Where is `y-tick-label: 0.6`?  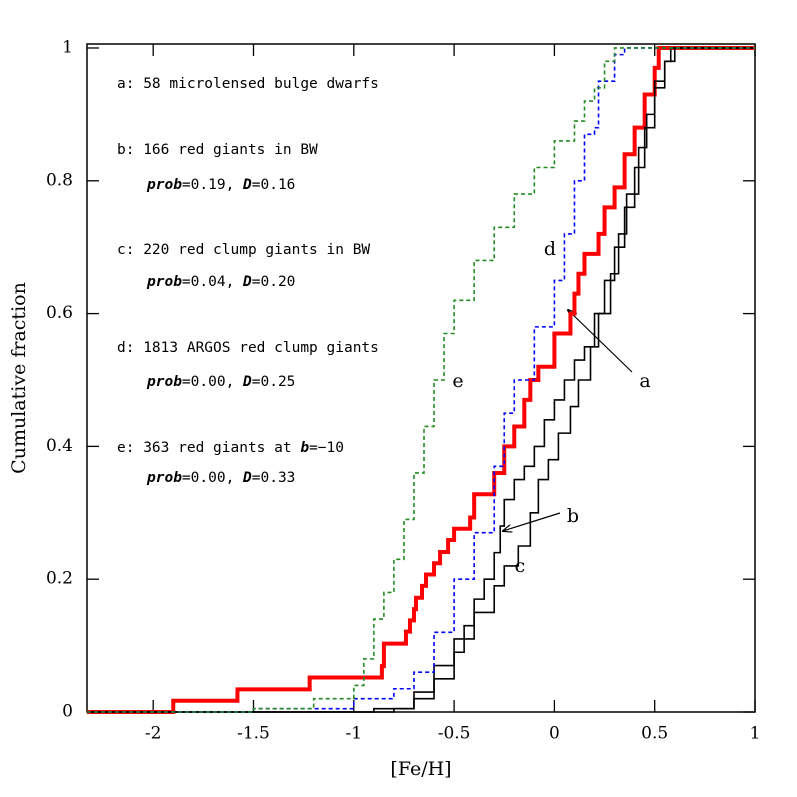
y-tick-label: 0.6 is located at coordinates (59, 313).